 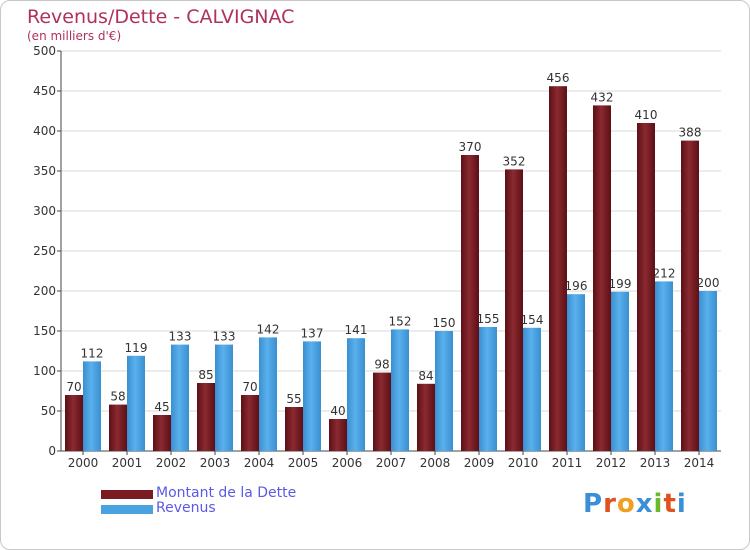 I want to click on legend-swatch-dette, so click(x=127, y=494).